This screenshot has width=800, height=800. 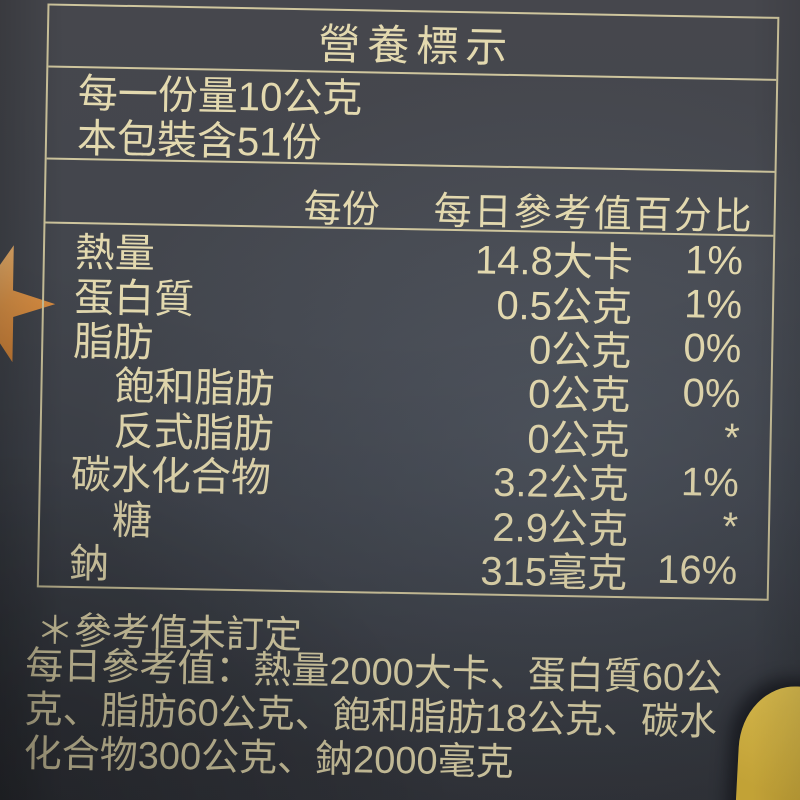 I want to click on nutrient-name: 鈉, so click(x=89, y=564).